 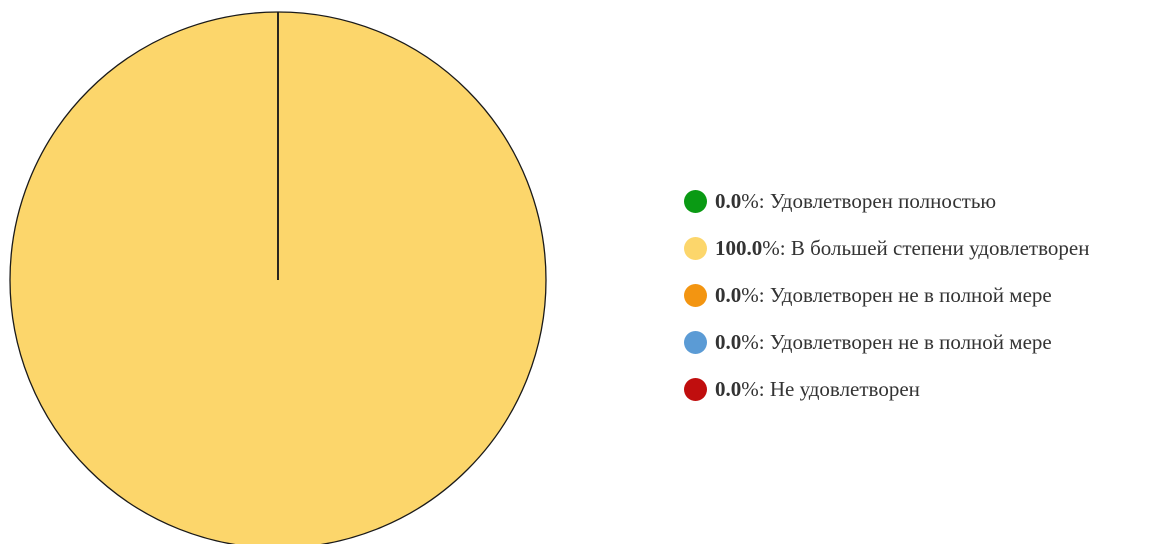 What do you see at coordinates (844, 389) in the screenshot?
I see `legend-label: Не удовлетворен` at bounding box center [844, 389].